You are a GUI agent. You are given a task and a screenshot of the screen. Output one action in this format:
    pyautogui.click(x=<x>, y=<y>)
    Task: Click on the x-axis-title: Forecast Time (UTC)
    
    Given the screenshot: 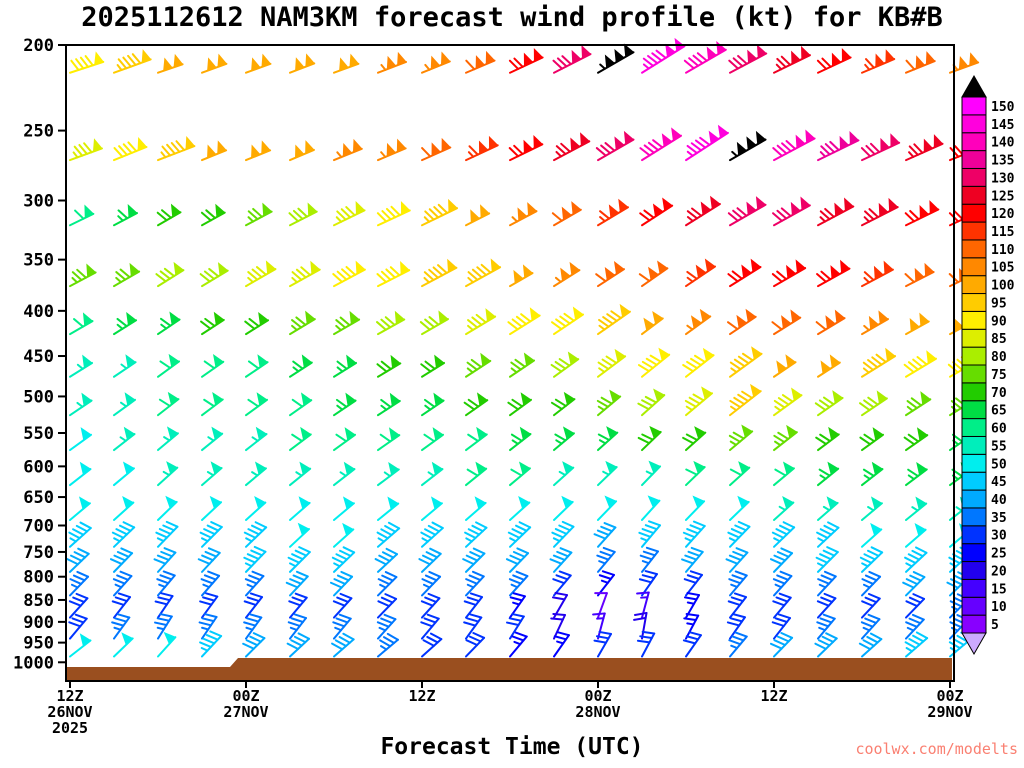 What is the action you would take?
    pyautogui.click(x=512, y=747)
    